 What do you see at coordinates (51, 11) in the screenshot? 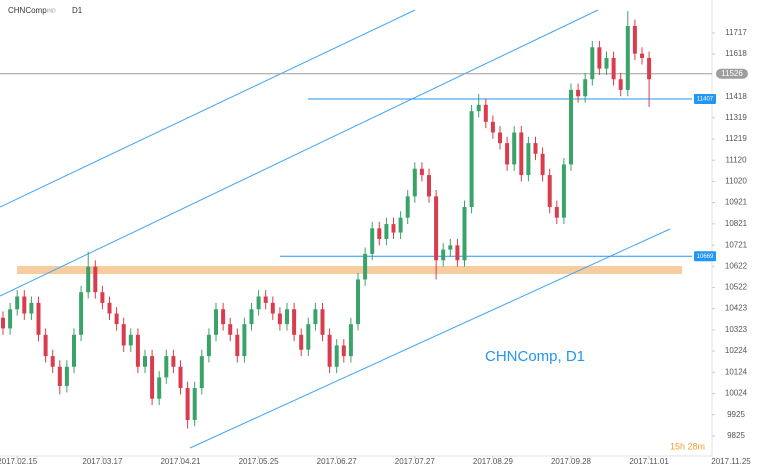
I see `market: IND` at bounding box center [51, 11].